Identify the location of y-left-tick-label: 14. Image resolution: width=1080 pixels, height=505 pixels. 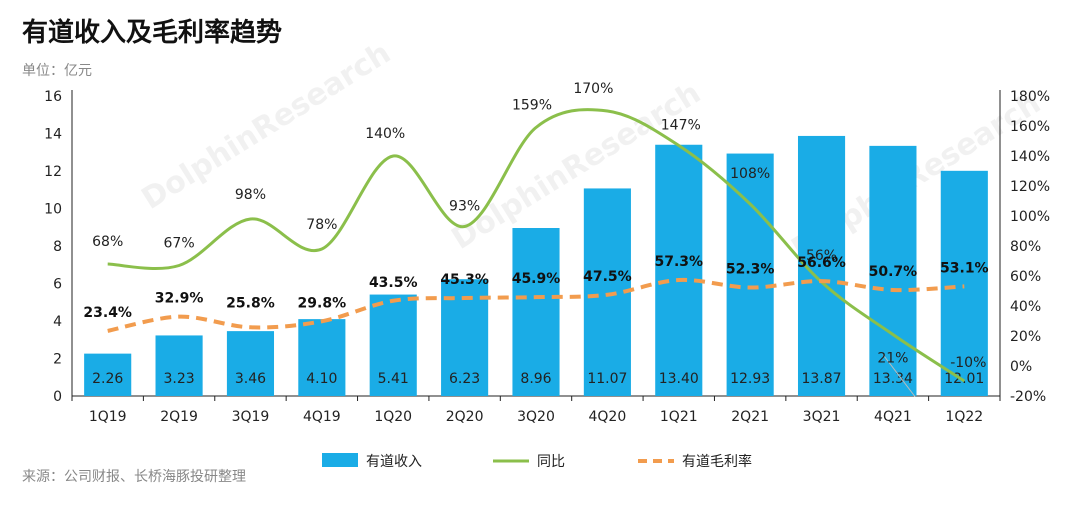
(53, 135).